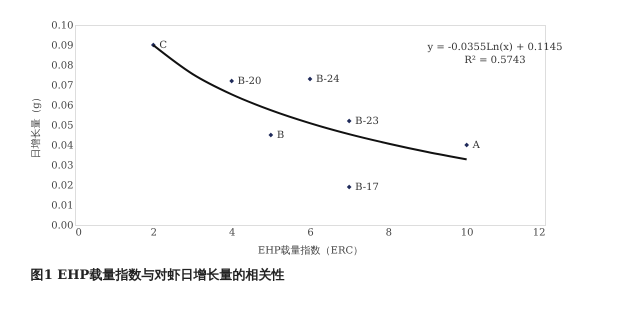 This screenshot has height=334, width=640. Describe the element at coordinates (494, 47) in the screenshot. I see `annotation: y = -0.0355Ln(x) + 0.1145` at that location.